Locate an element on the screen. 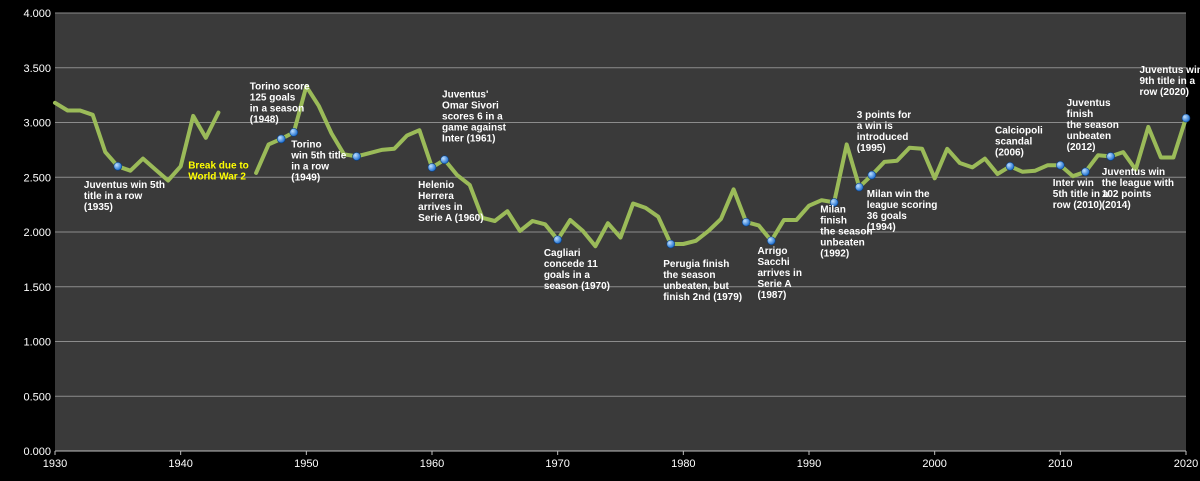 The width and height of the screenshot is (1200, 481). x-tick-label: 1960 is located at coordinates (432, 464).